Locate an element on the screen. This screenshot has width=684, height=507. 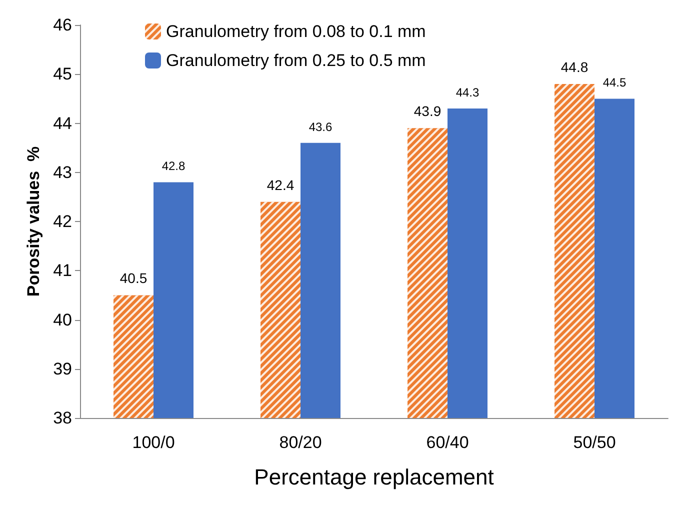
x-axis-title: Percentage replacement is located at coordinates (374, 477).